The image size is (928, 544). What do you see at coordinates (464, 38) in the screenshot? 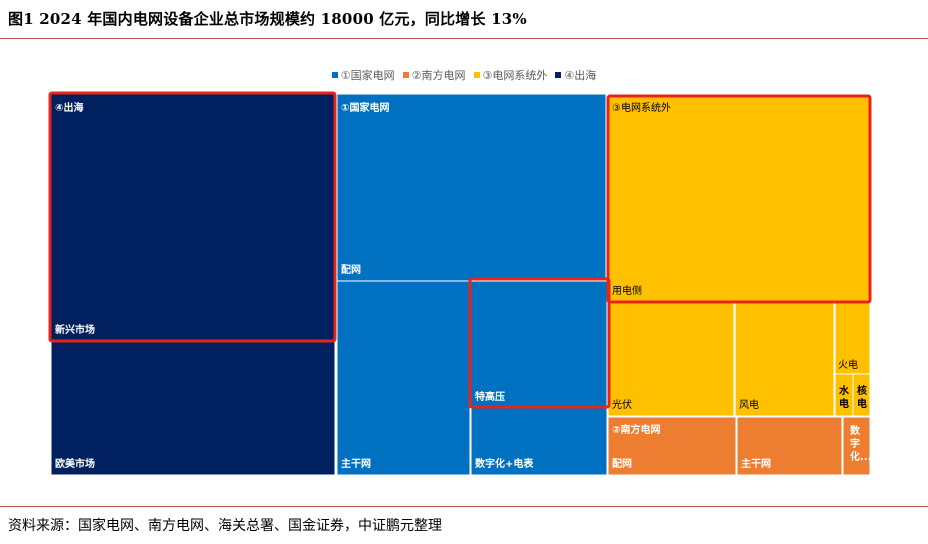
I see `top-rule` at bounding box center [464, 38].